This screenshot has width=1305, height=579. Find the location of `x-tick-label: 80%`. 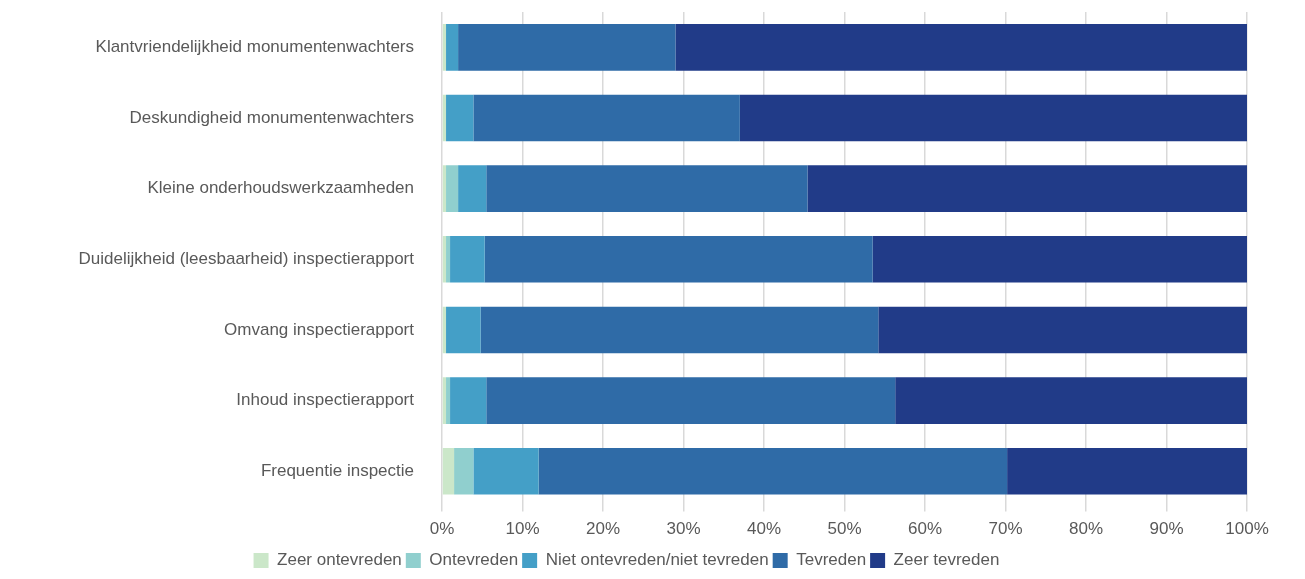

x-tick-label: 80% is located at coordinates (1086, 529).